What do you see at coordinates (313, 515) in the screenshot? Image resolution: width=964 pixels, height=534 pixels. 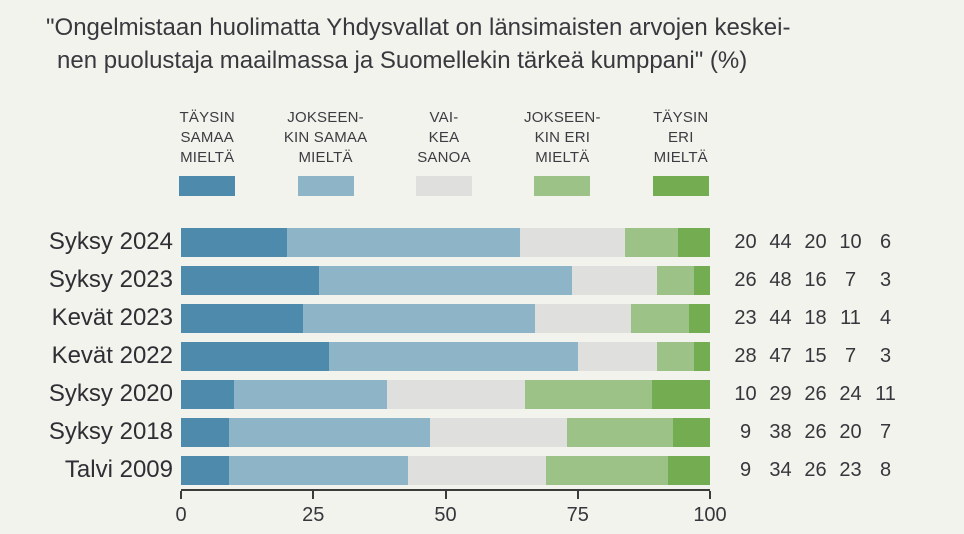 I see `axis-tick-label: 25` at bounding box center [313, 515].